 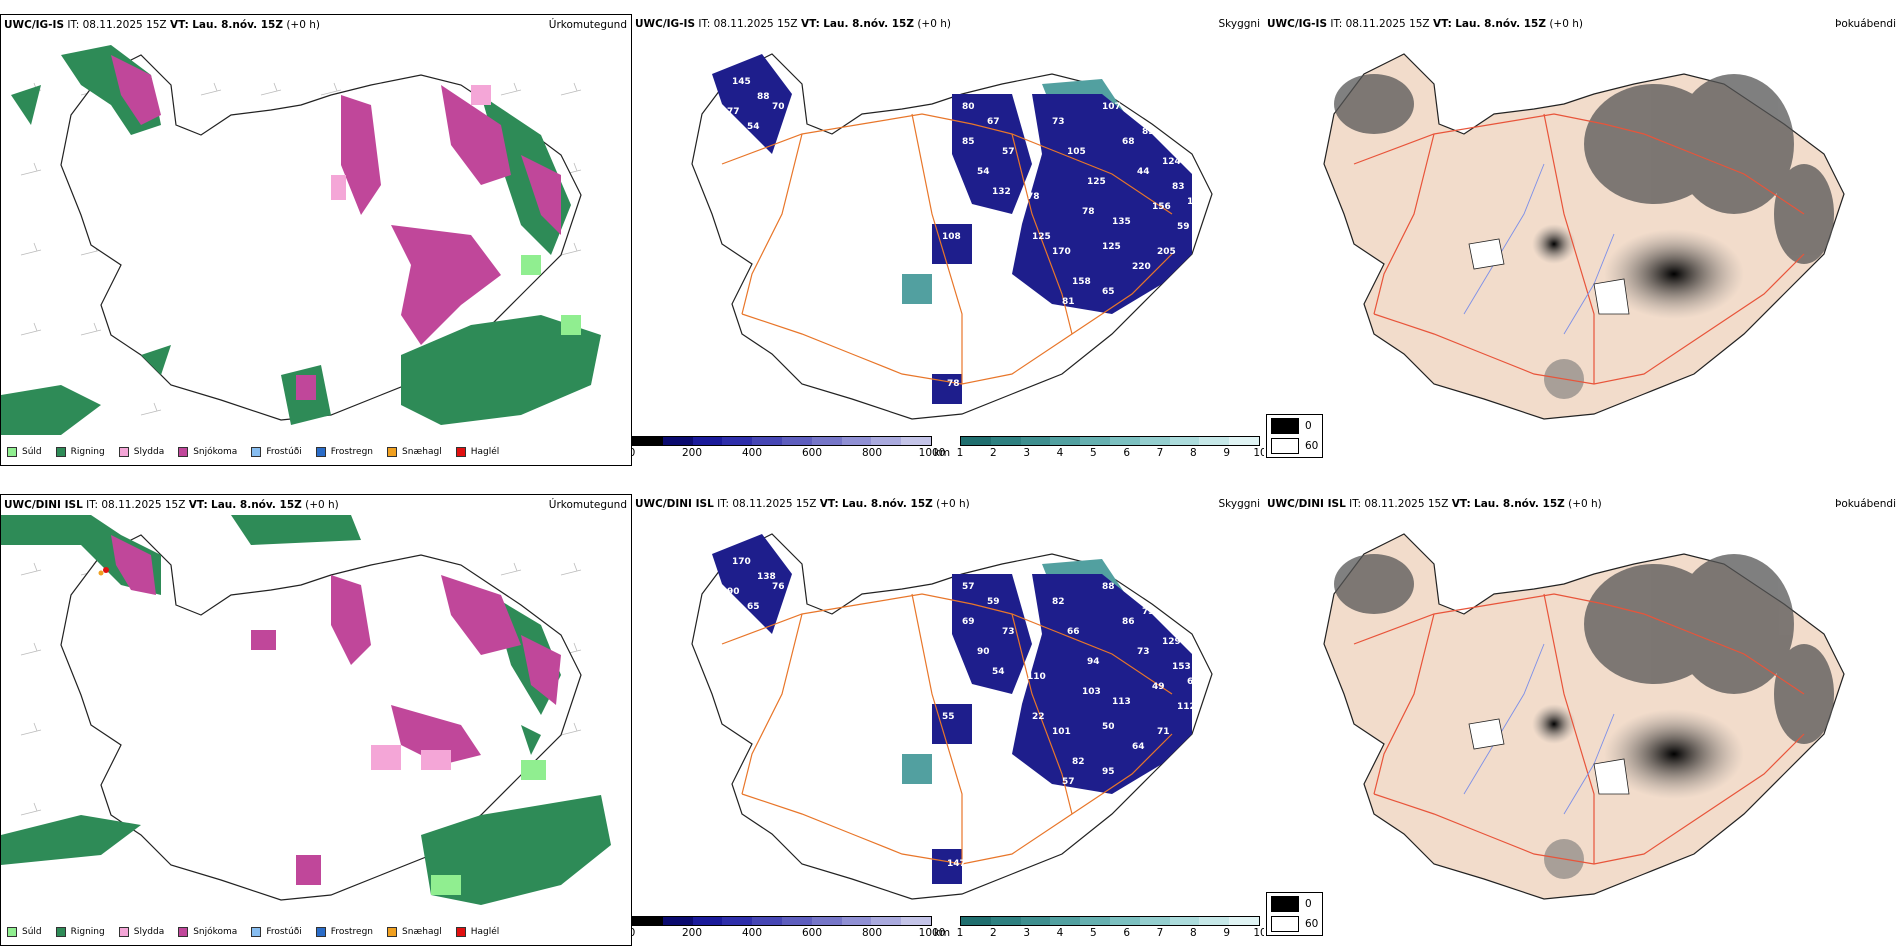 I want to click on legend-item: Súld, so click(x=24, y=932).